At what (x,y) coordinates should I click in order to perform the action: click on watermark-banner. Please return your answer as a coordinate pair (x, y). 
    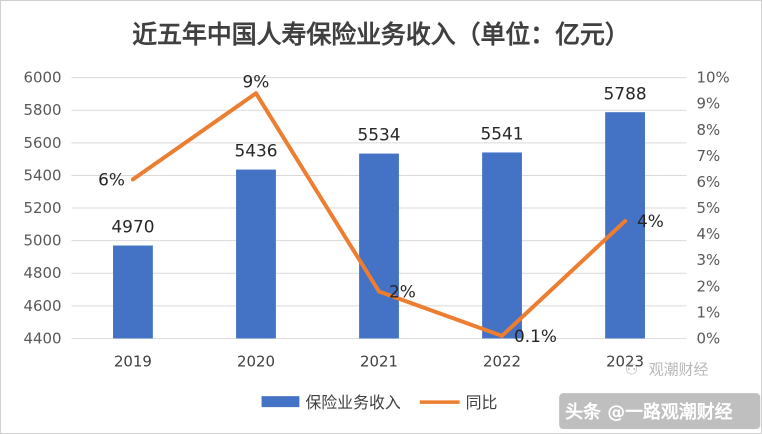
    Looking at the image, I should click on (660, 411).